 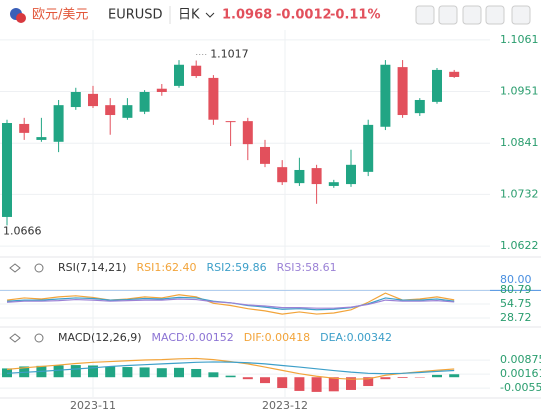 I want to click on legend-entry: MACD:0.00152, so click(x=193, y=337).